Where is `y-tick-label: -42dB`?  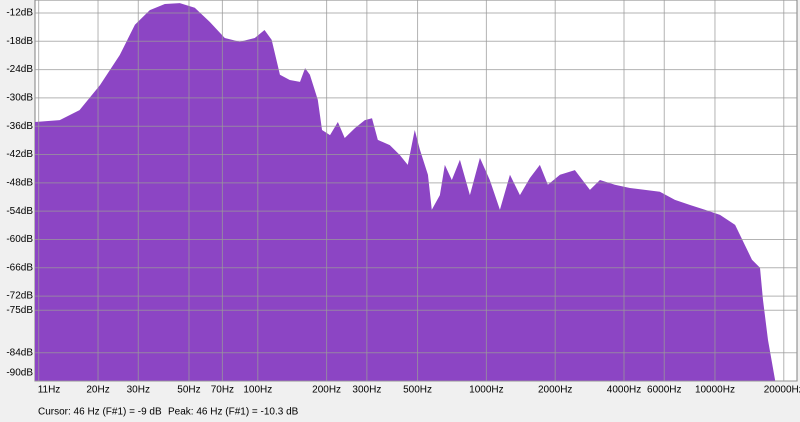
y-tick-label: -42dB is located at coordinates (19, 154).